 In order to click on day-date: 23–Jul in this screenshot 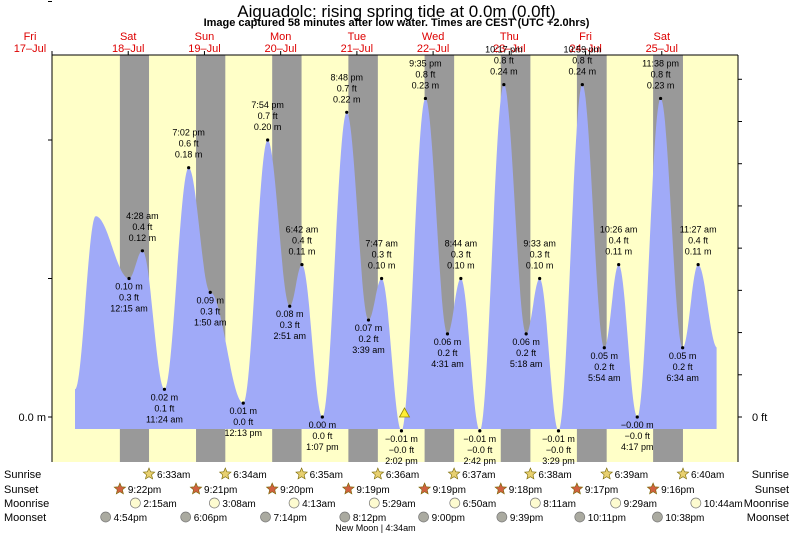, I will do `click(509, 49)`.